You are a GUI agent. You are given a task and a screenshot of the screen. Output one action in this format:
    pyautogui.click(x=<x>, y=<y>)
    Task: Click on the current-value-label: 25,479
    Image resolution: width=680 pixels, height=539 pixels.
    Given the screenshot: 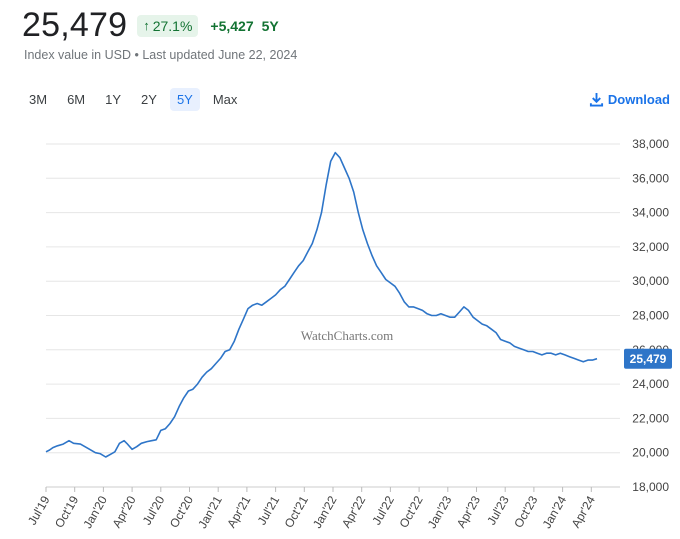 What is the action you would take?
    pyautogui.click(x=648, y=359)
    